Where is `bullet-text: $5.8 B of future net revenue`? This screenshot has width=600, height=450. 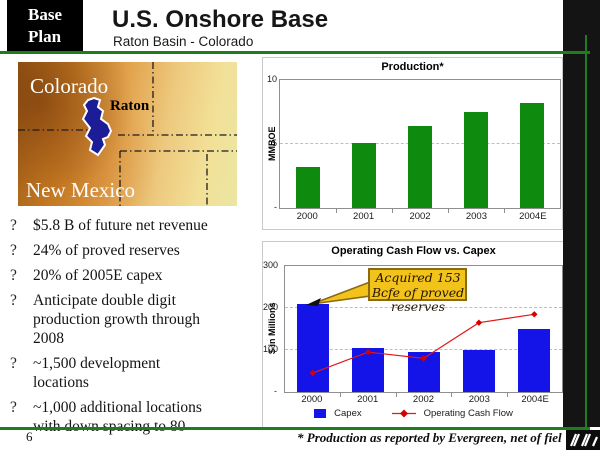
bullet-text: $5.8 B of future net revenue is located at coordinates (120, 225).